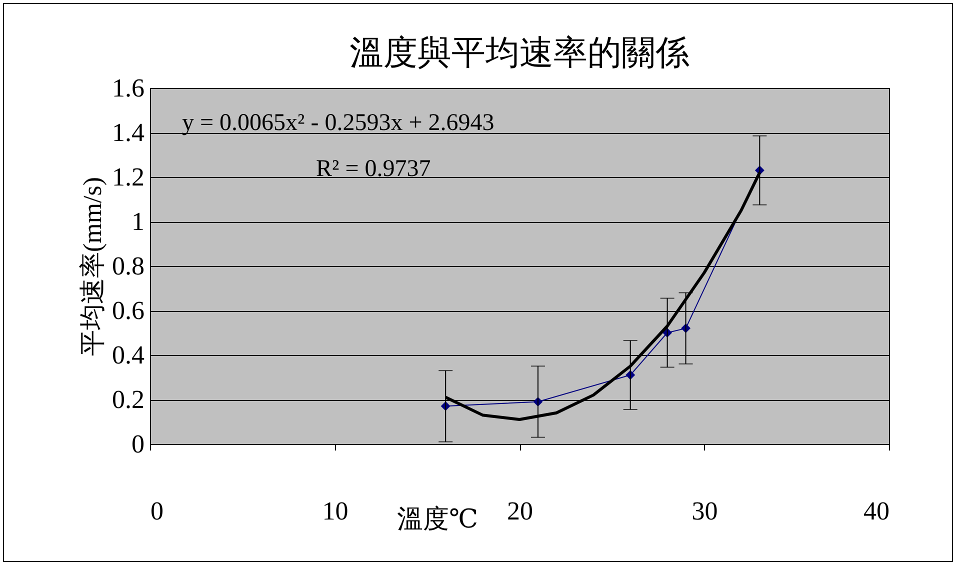 This screenshot has width=958, height=567. I want to click on y-tick-label: 0, so click(138, 444).